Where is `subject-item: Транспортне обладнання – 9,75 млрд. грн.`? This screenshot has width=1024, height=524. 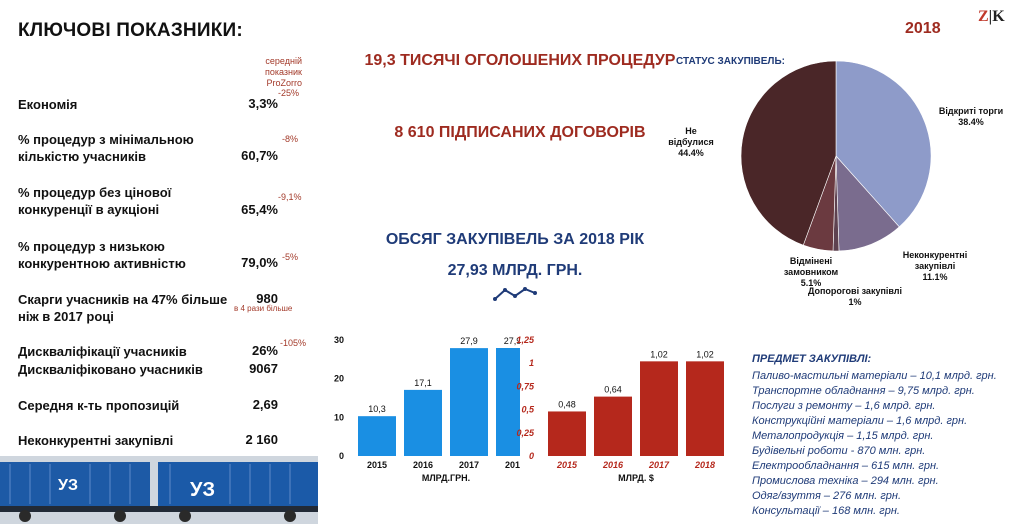 subject-item: Транспортне обладнання – 9,75 млрд. грн. is located at coordinates (863, 391).